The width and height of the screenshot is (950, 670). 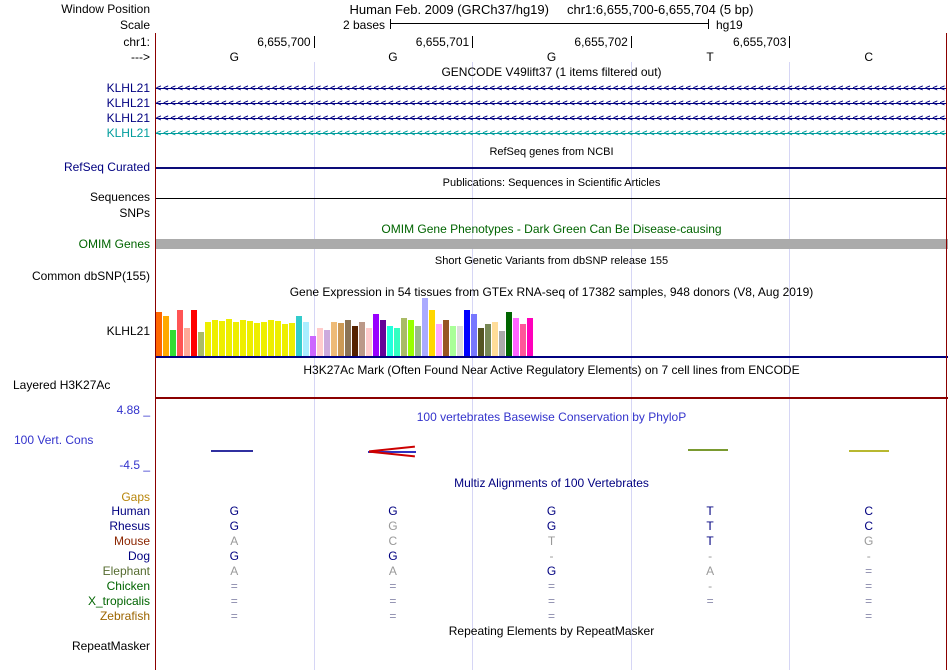 What do you see at coordinates (551, 198) in the screenshot?
I see `sequences-item` at bounding box center [551, 198].